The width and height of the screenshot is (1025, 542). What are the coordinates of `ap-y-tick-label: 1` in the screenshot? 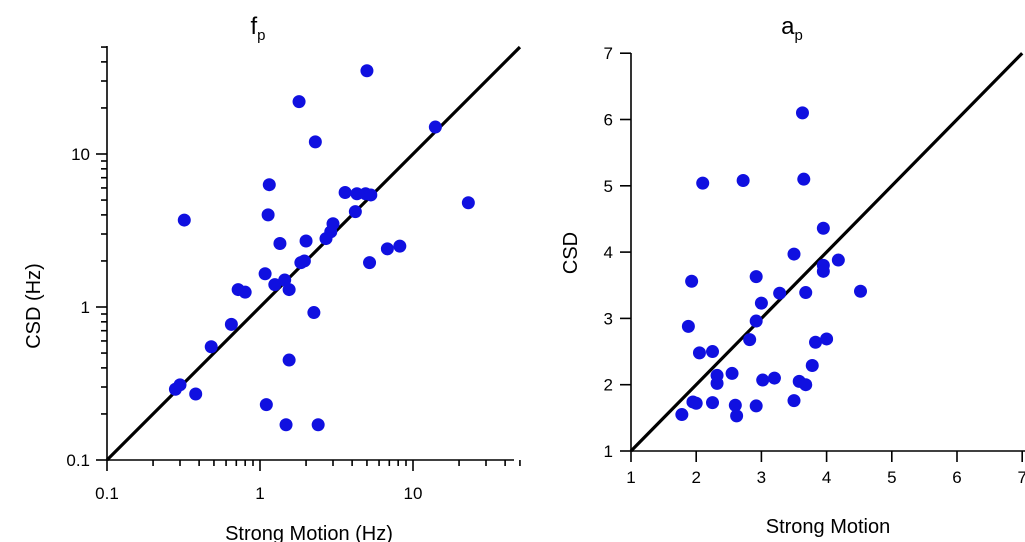 It's located at (608, 451).